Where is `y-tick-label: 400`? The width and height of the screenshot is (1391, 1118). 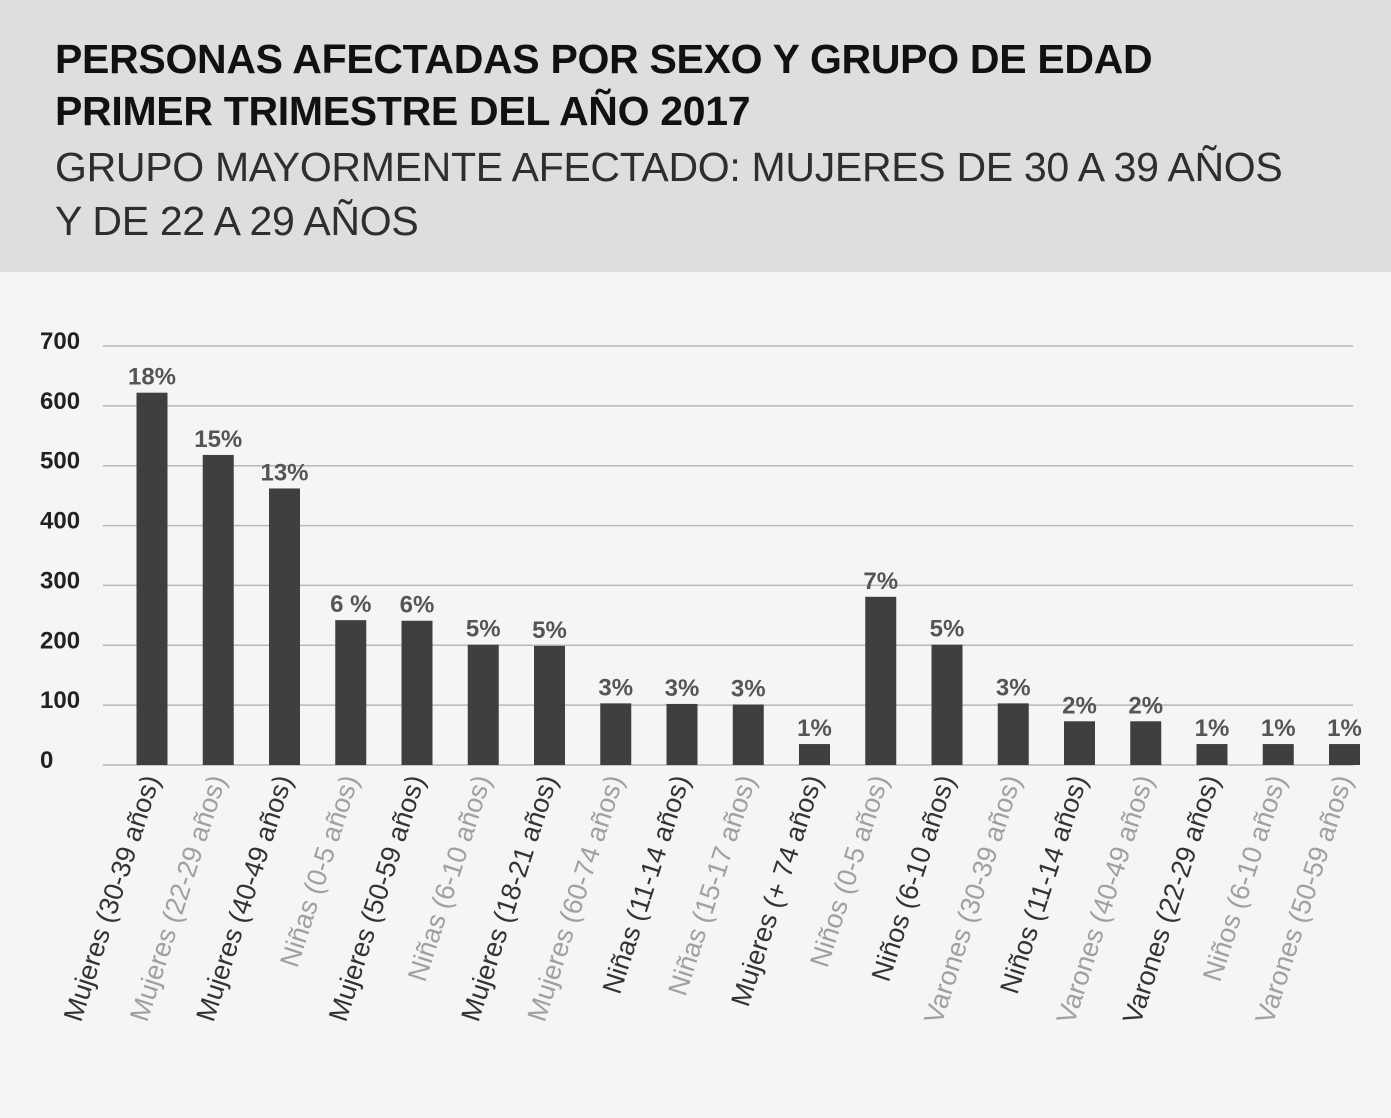
y-tick-label: 400 is located at coordinates (60, 521).